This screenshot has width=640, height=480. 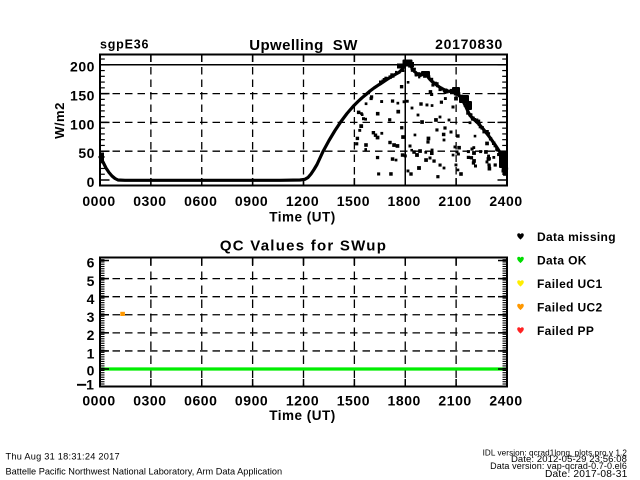 What do you see at coordinates (91, 263) in the screenshot?
I see `svg-text: 6` at bounding box center [91, 263].